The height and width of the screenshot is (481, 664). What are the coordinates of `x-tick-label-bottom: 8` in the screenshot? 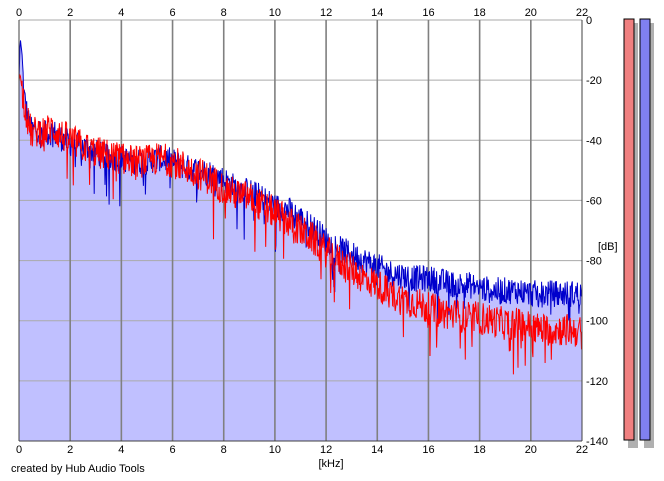 It's located at (224, 450).